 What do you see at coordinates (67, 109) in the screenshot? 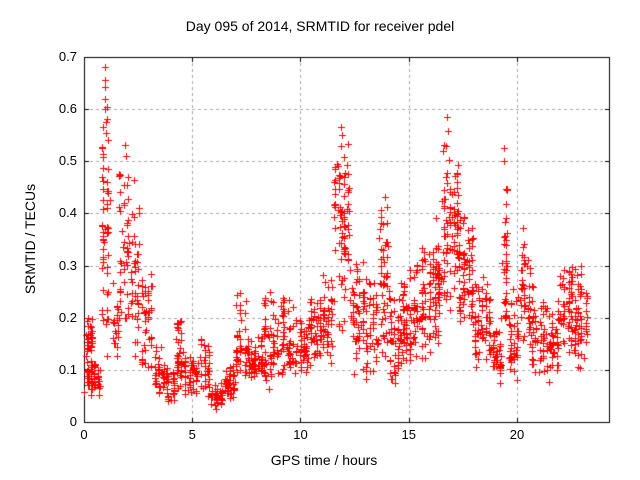
I see `y-tick-label-0.6: 0.6` at bounding box center [67, 109].